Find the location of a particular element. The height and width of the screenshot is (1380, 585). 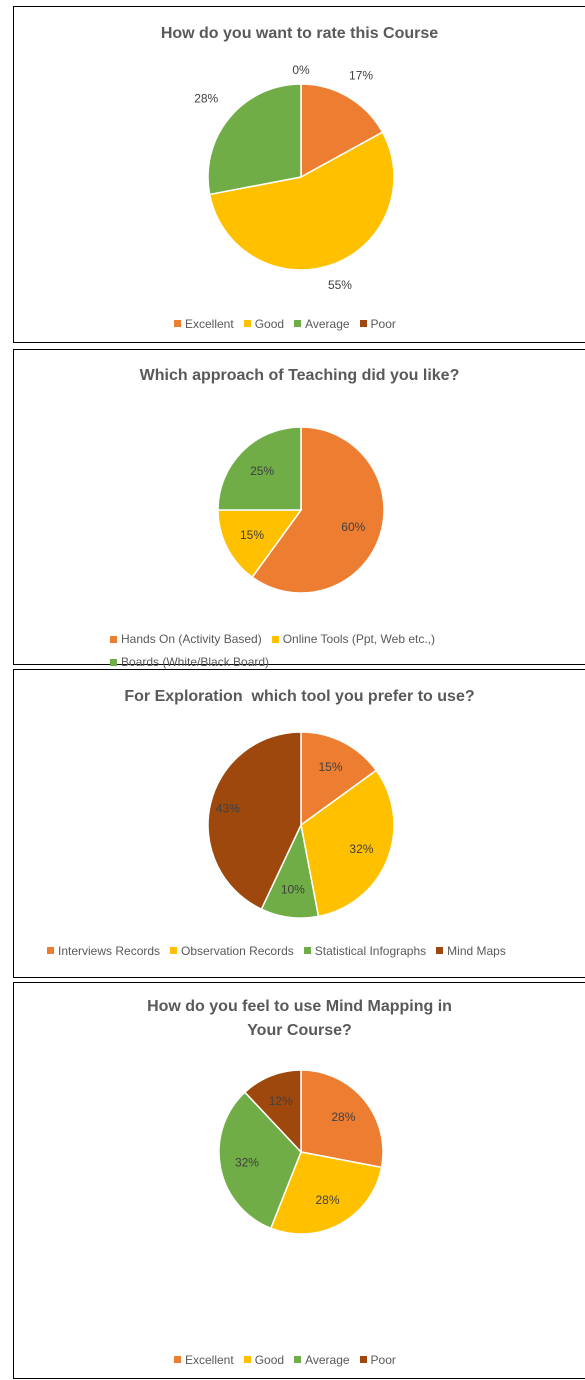

legend-item: Observation Records is located at coordinates (232, 951).